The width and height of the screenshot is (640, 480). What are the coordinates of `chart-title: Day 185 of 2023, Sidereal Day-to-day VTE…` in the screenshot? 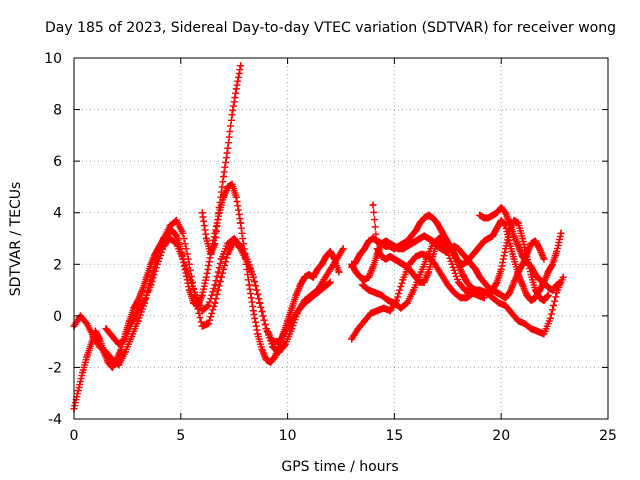 It's located at (330, 28).